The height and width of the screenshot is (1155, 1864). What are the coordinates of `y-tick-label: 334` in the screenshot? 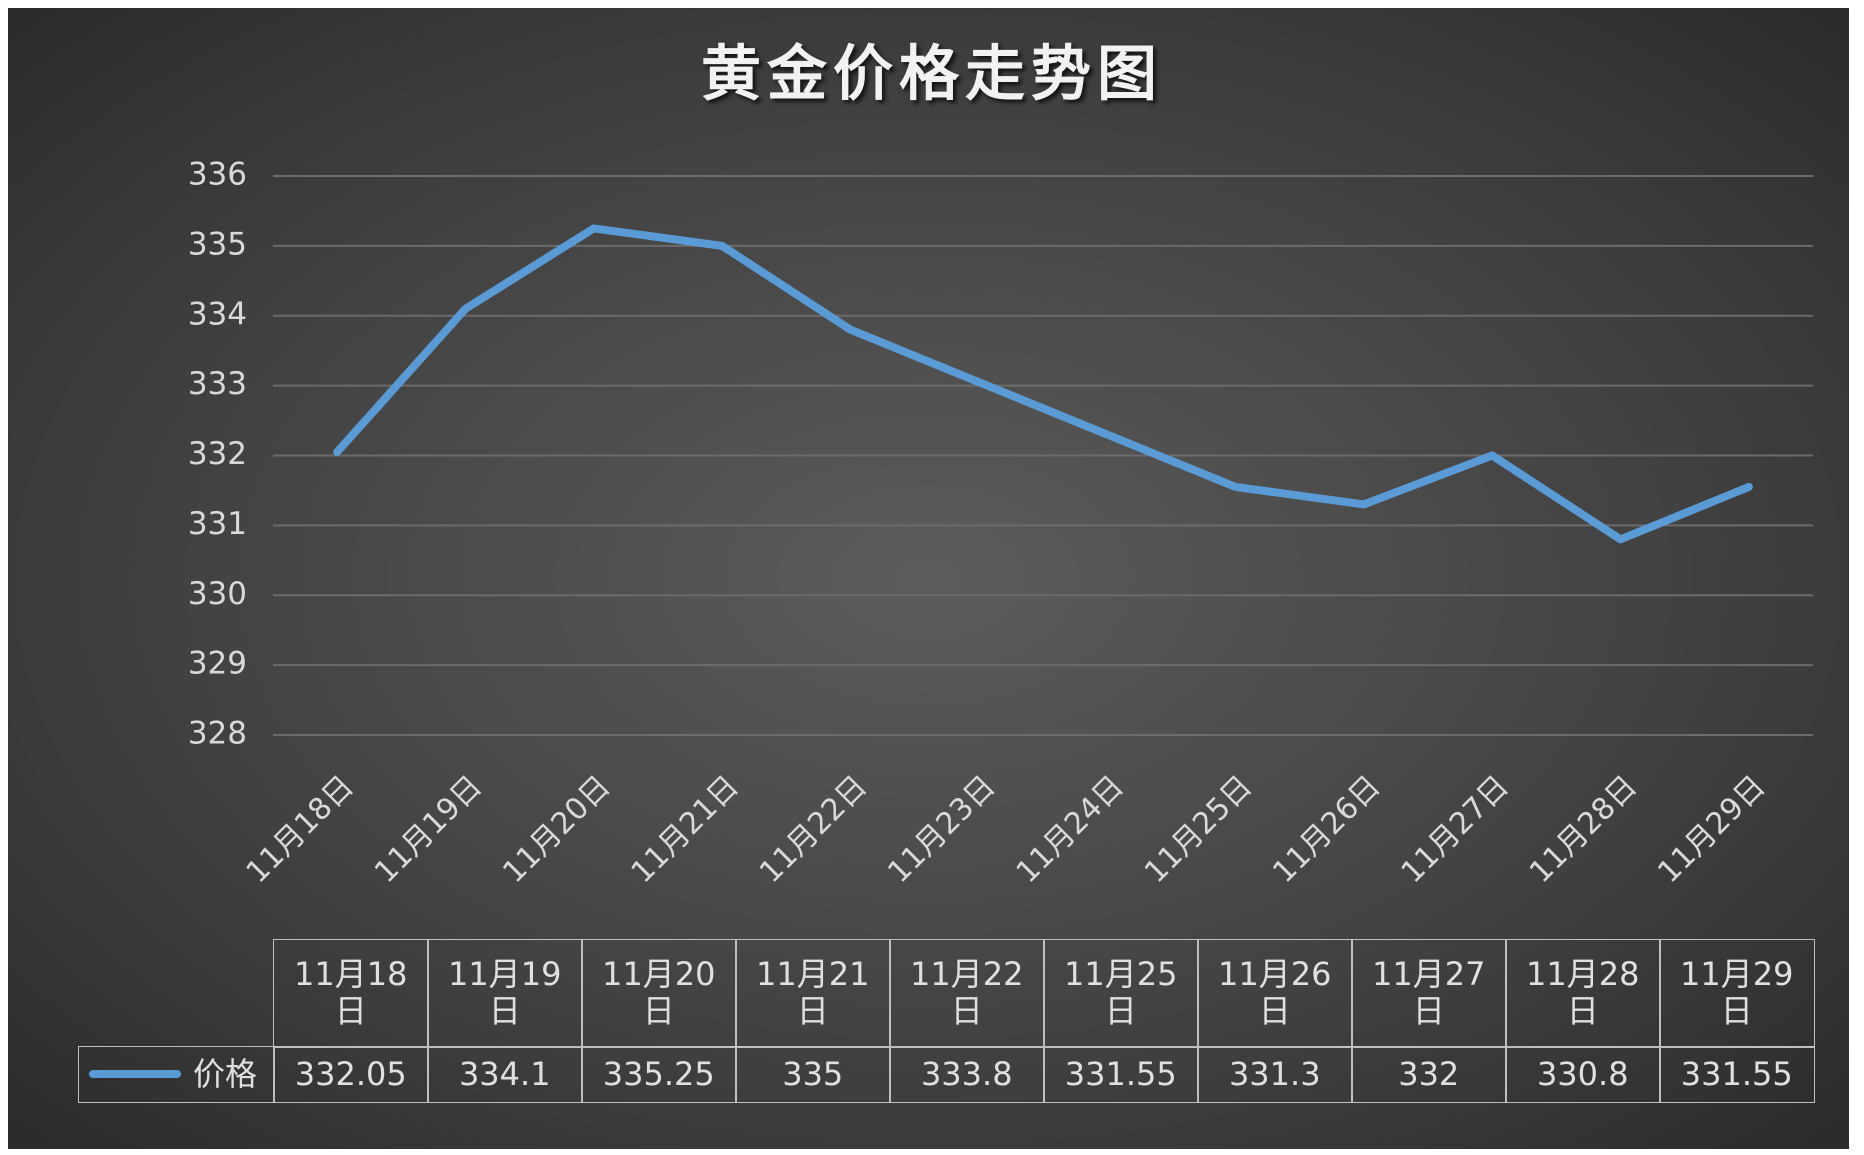 It's located at (217, 314).